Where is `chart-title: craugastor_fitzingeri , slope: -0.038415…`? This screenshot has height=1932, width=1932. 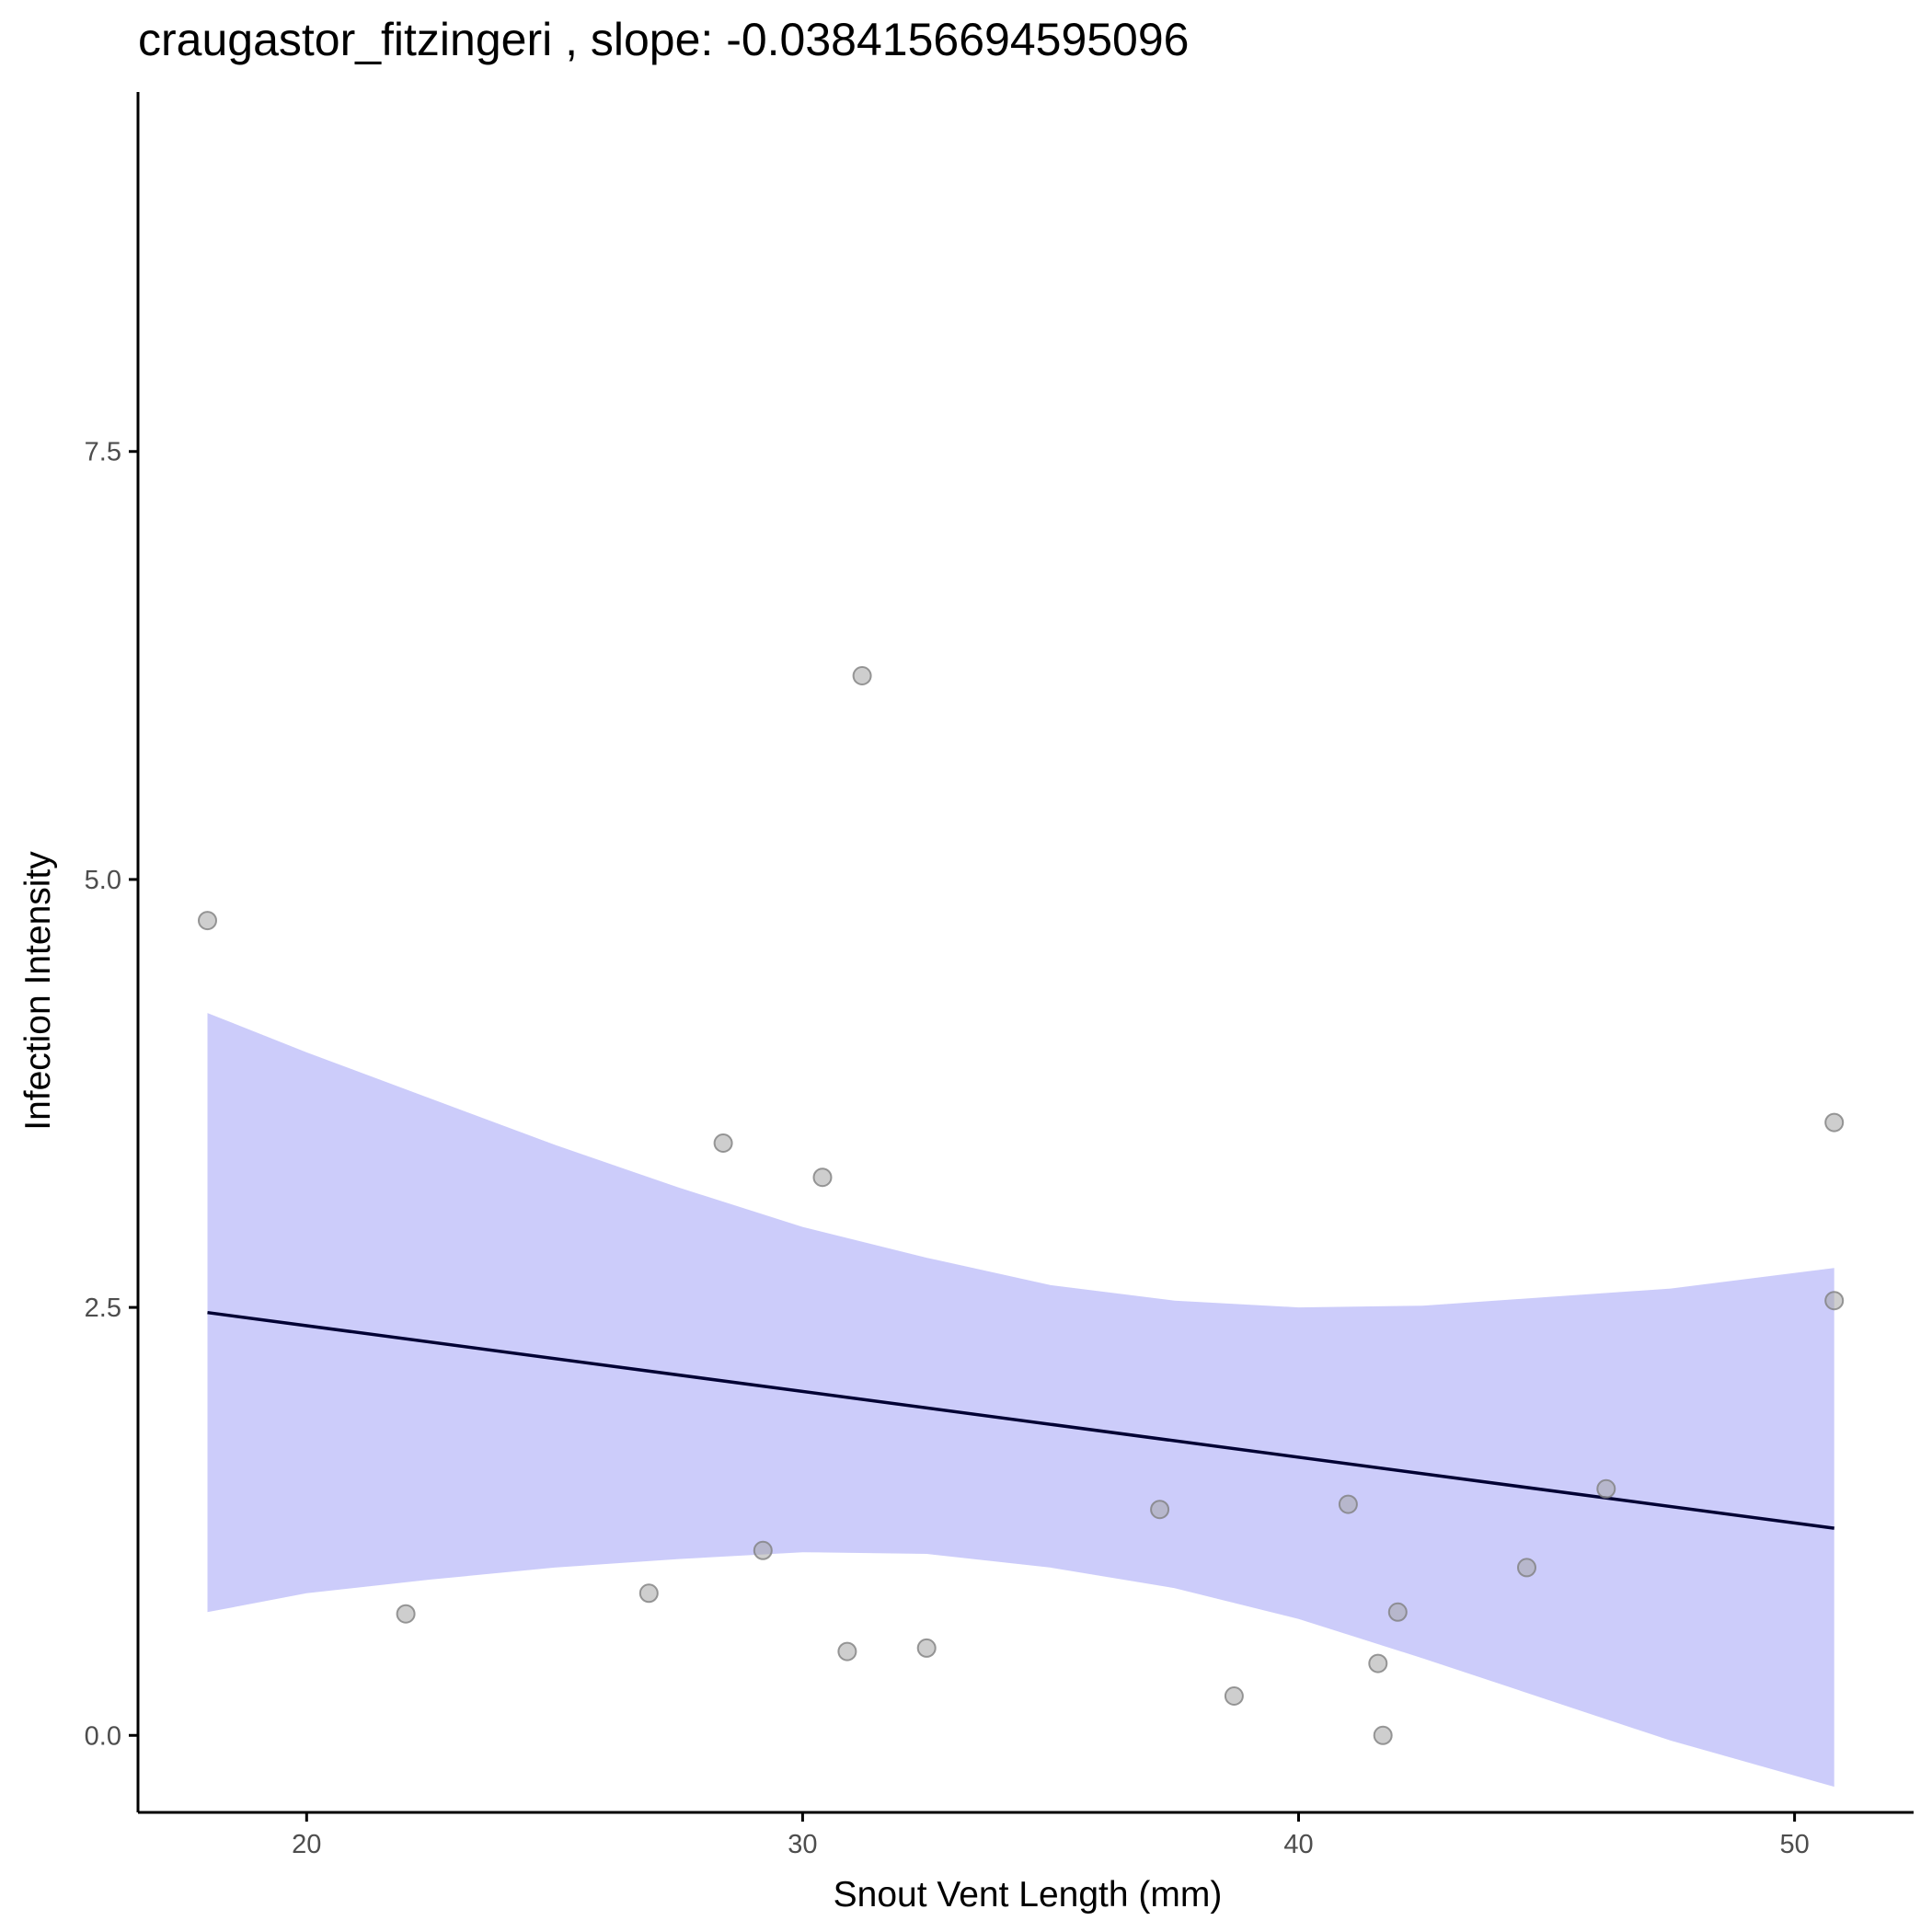 chart-title: craugastor_fitzingeri , slope: -0.038415… is located at coordinates (663, 39).